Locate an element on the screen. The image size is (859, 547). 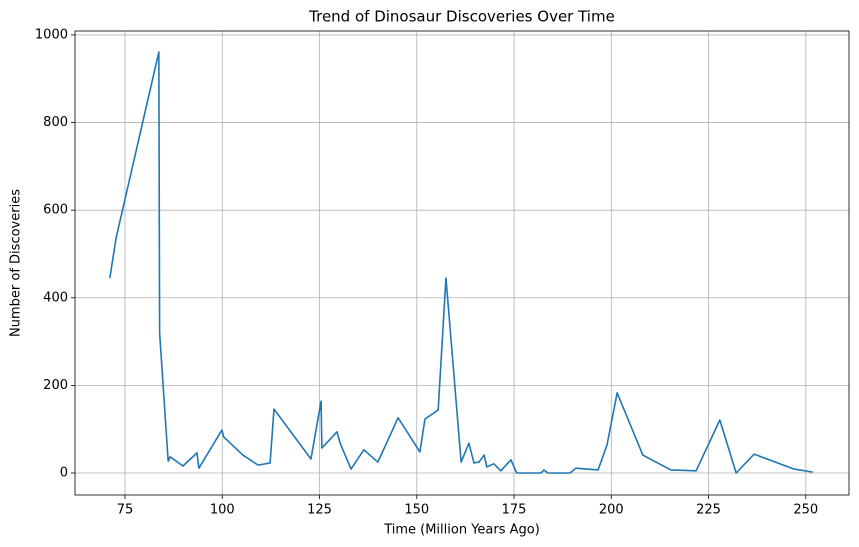
x-tick-label: 150 is located at coordinates (416, 510).